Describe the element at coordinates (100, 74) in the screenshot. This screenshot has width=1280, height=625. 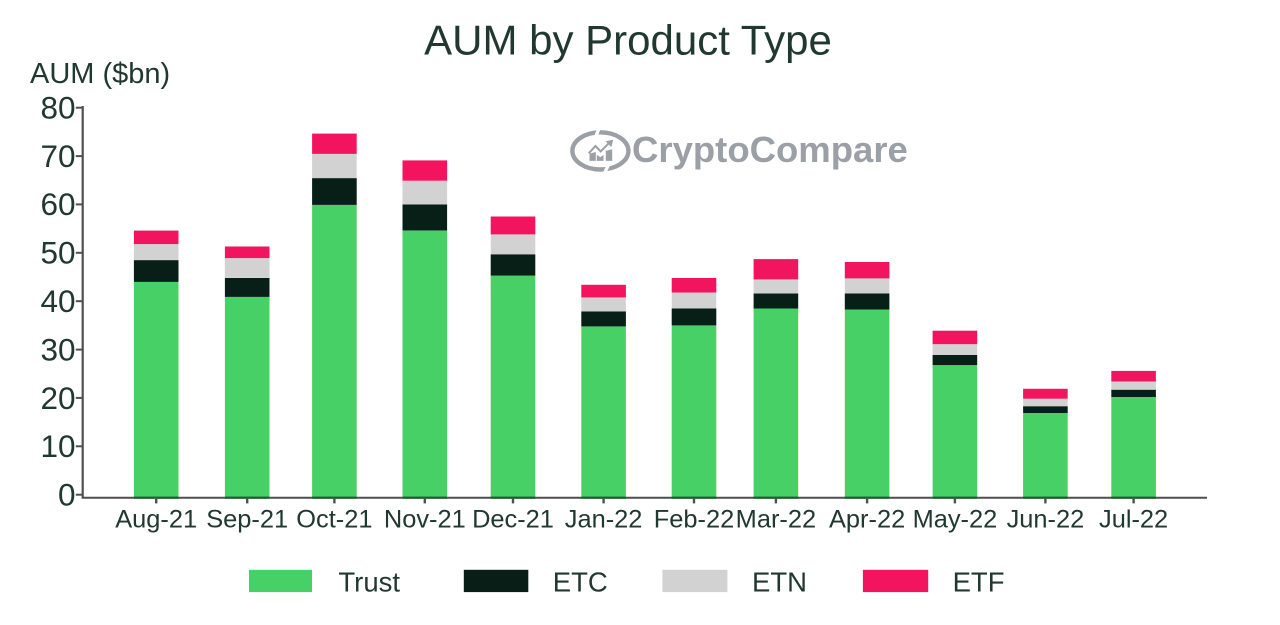
I see `svg-text: AUM ($bn)` at that location.